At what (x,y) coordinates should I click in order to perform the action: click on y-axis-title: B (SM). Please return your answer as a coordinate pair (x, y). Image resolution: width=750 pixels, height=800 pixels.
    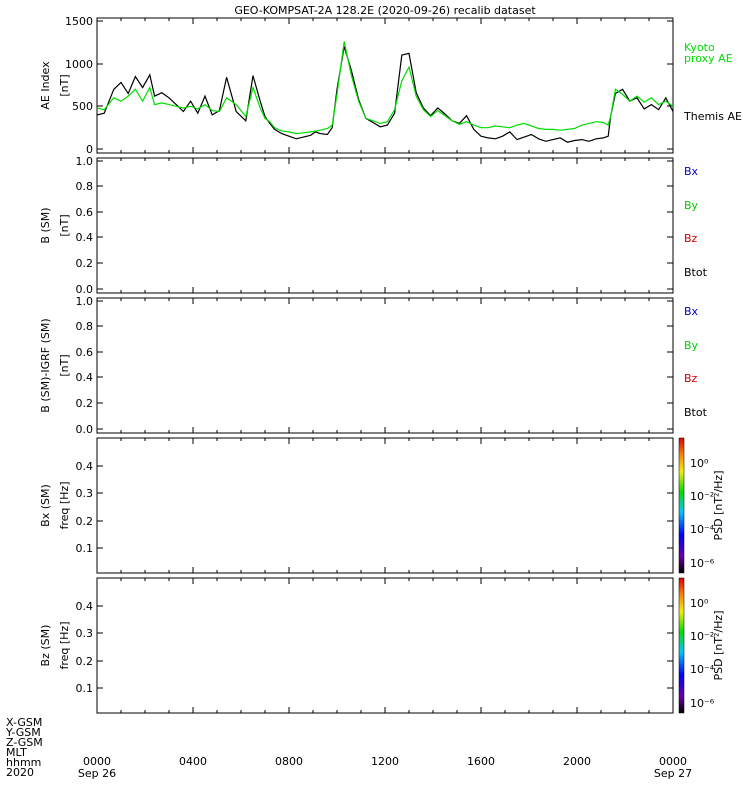
    Looking at the image, I should click on (45, 225).